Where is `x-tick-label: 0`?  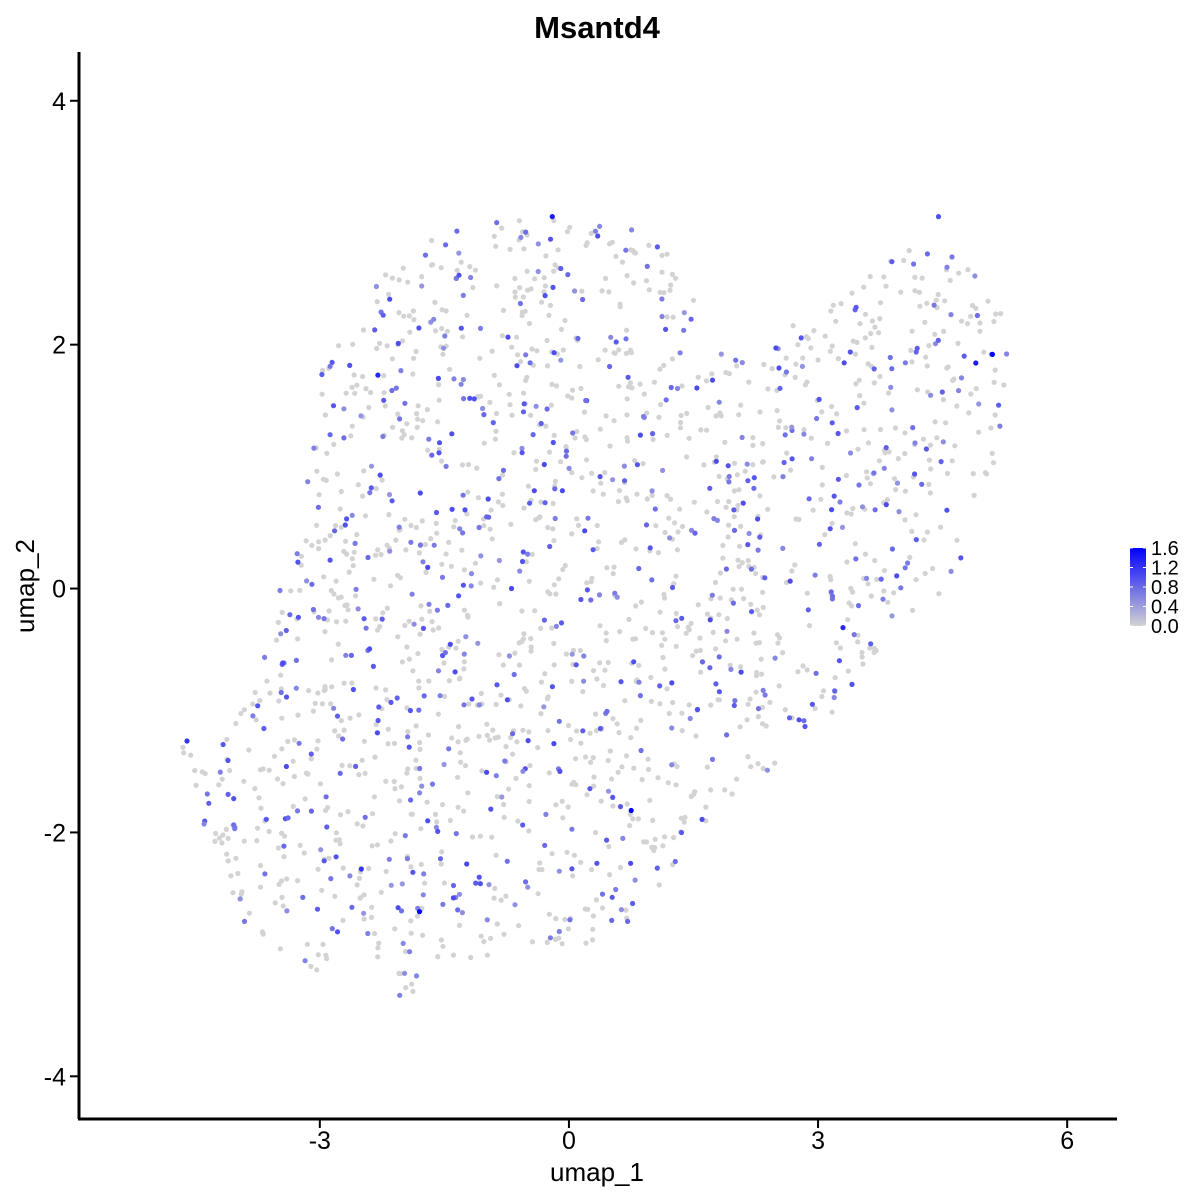
x-tick-label: 0 is located at coordinates (569, 1141).